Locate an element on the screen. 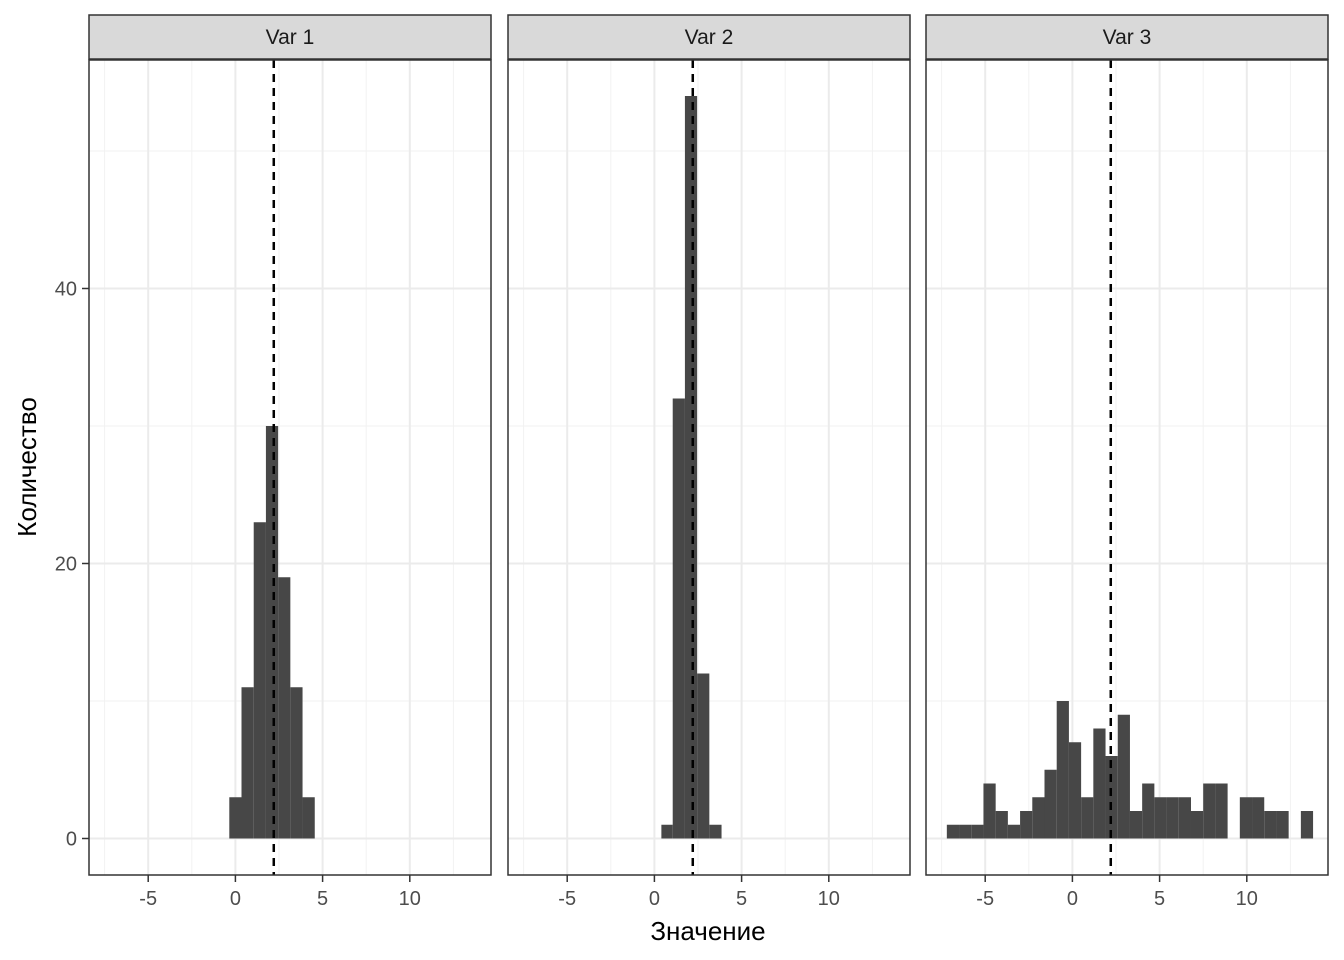 This screenshot has height=960, width=1344. facet-strip-label: Var 1 is located at coordinates (290, 37).